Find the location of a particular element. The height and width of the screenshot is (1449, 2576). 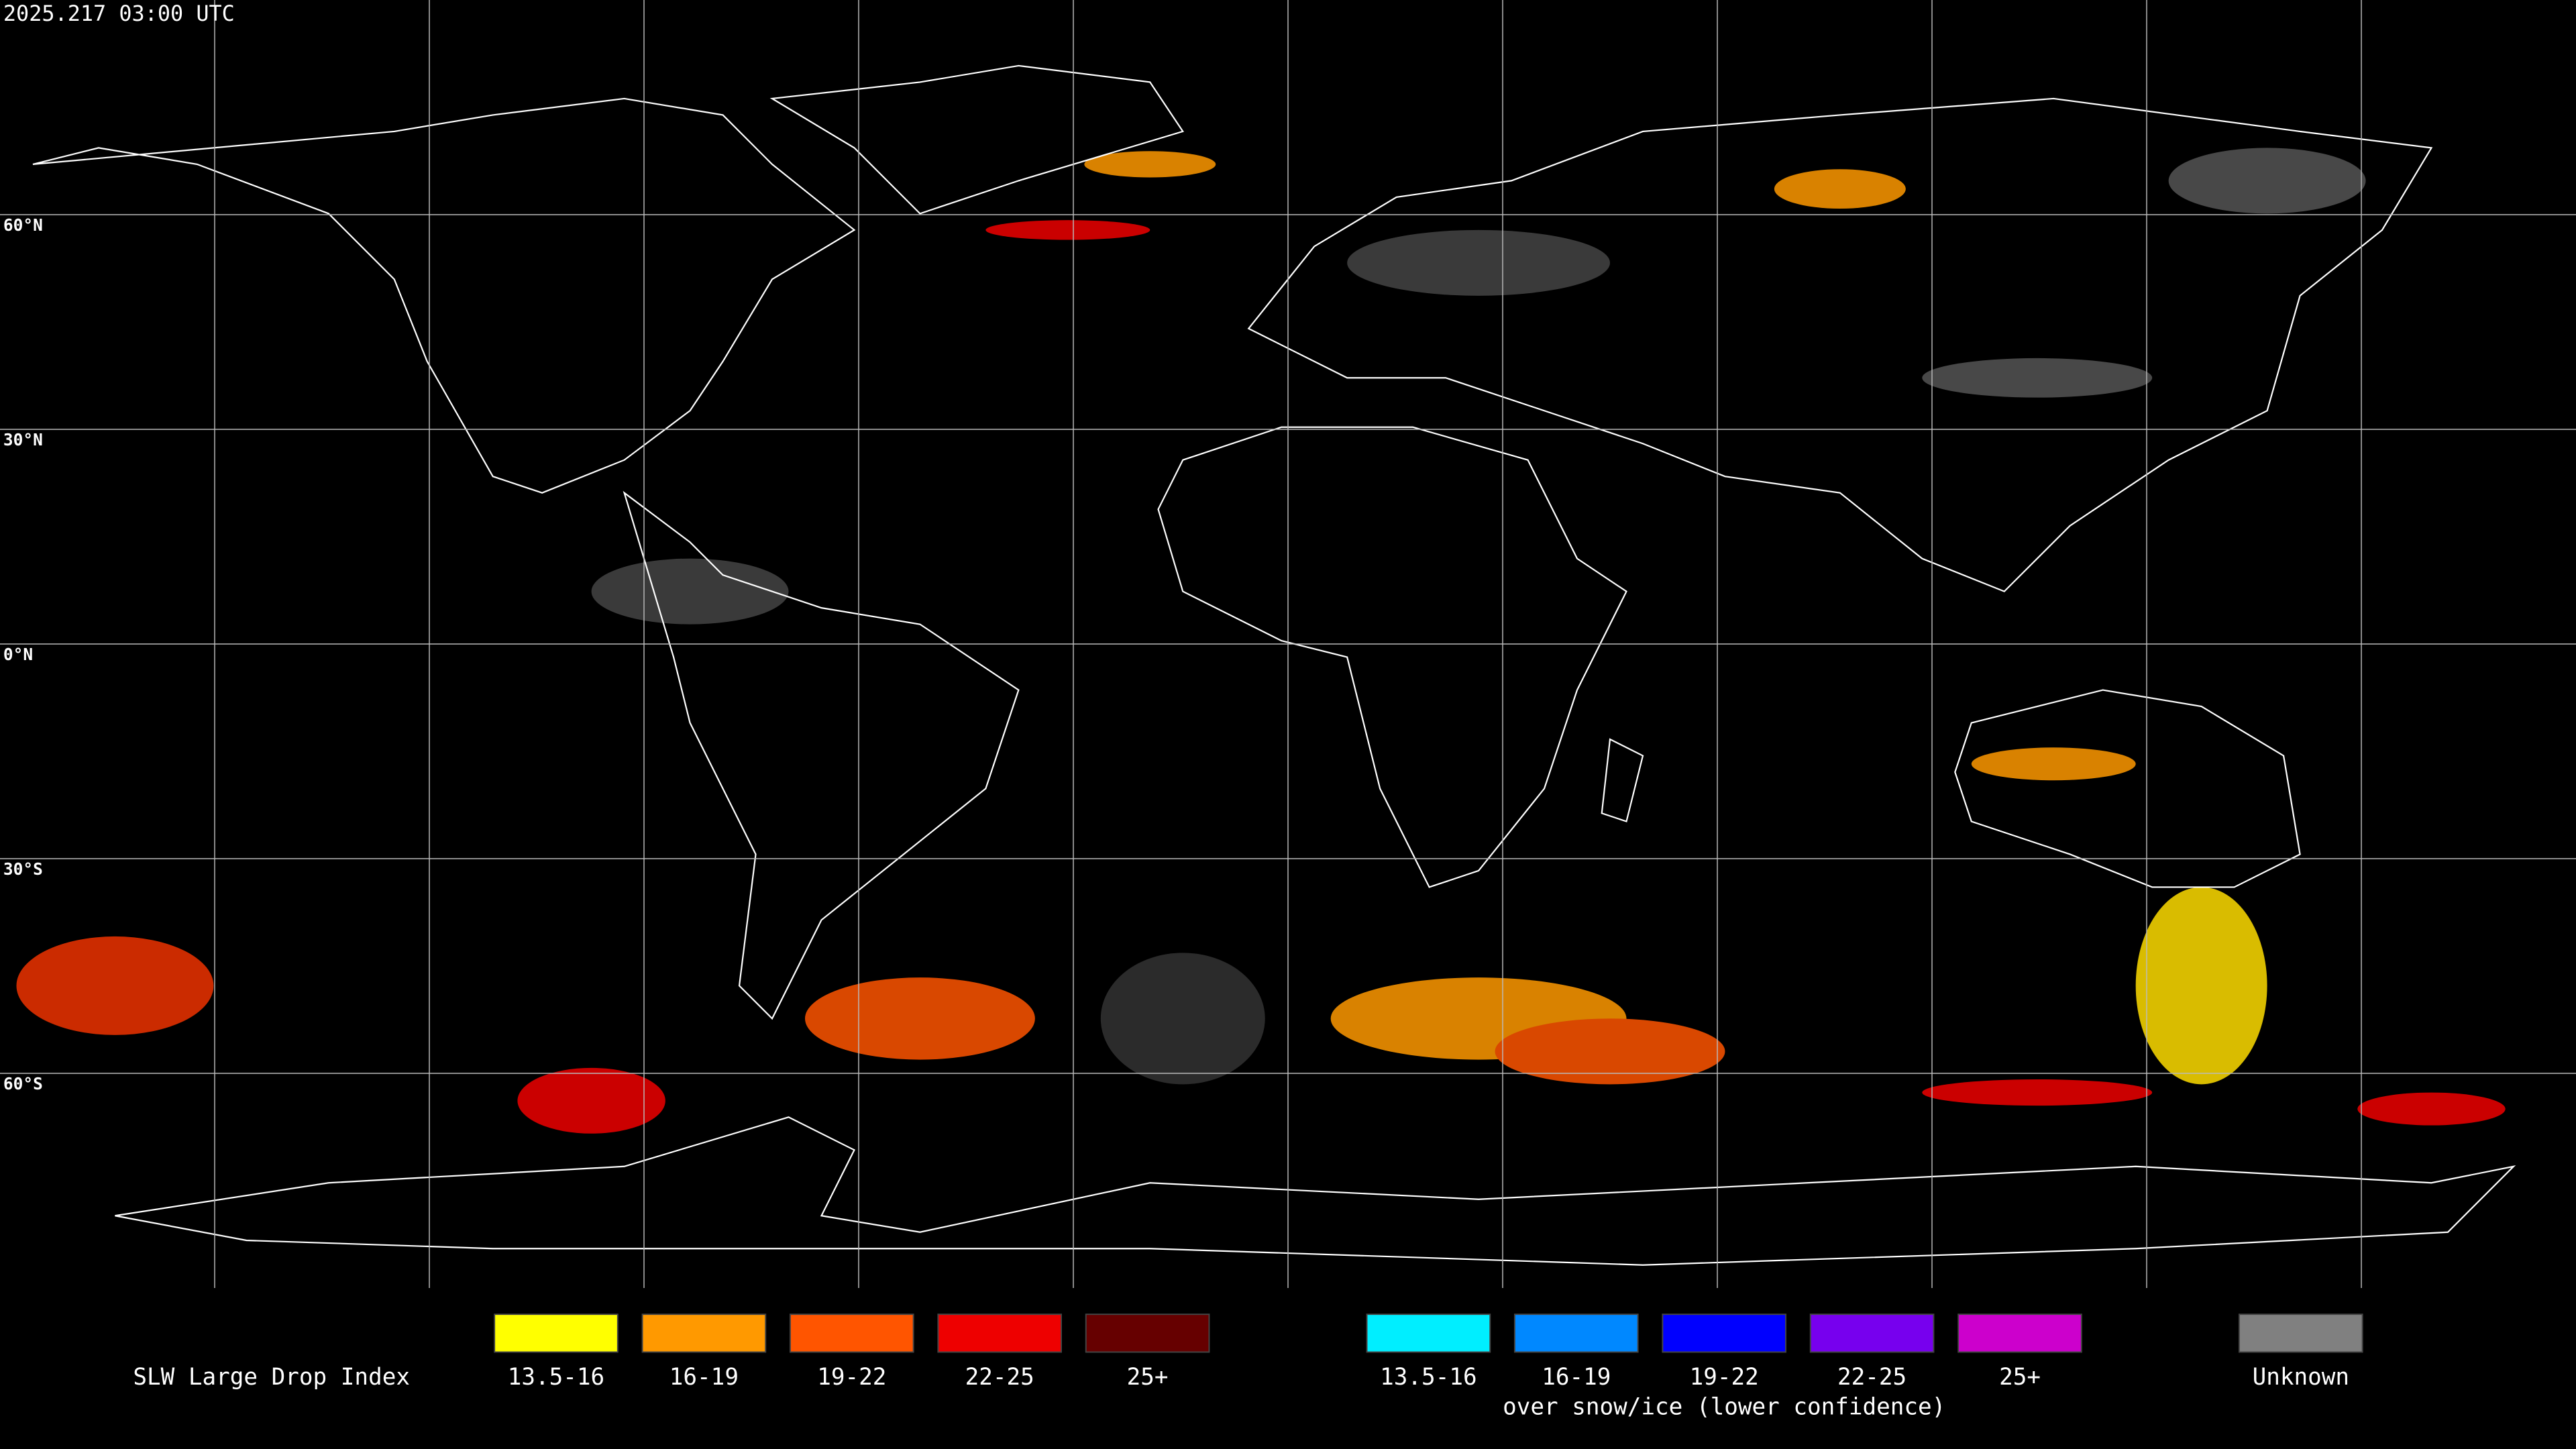

legend-title: SLW Large Drop Index is located at coordinates (271, 1377).